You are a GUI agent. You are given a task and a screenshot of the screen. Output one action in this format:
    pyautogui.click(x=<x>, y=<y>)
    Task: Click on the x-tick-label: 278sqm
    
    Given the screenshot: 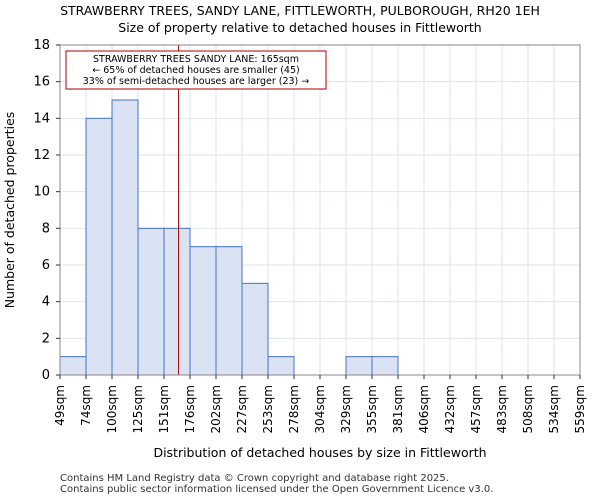 What is the action you would take?
    pyautogui.click(x=294, y=409)
    